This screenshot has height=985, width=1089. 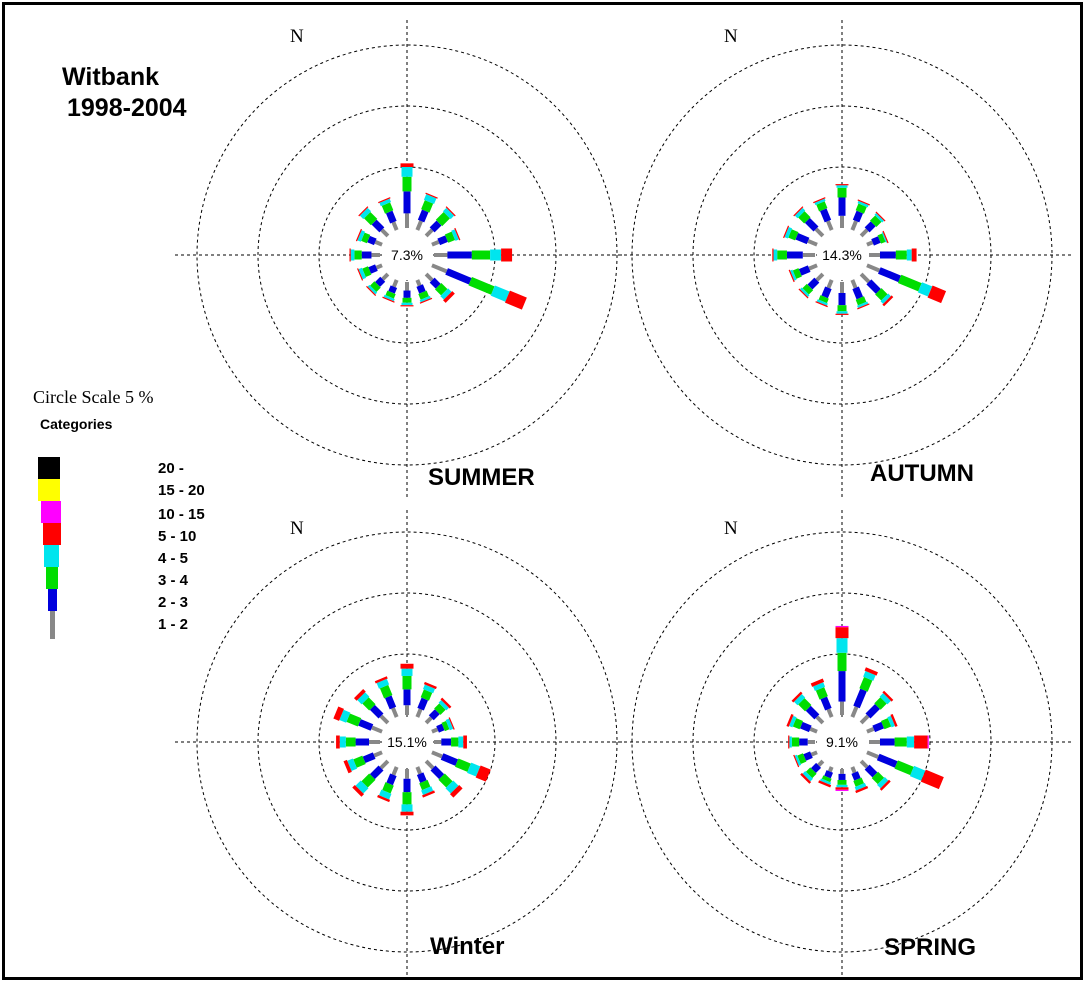 What do you see at coordinates (173, 558) in the screenshot?
I see `legend-label-4-5: 4 - 5` at bounding box center [173, 558].